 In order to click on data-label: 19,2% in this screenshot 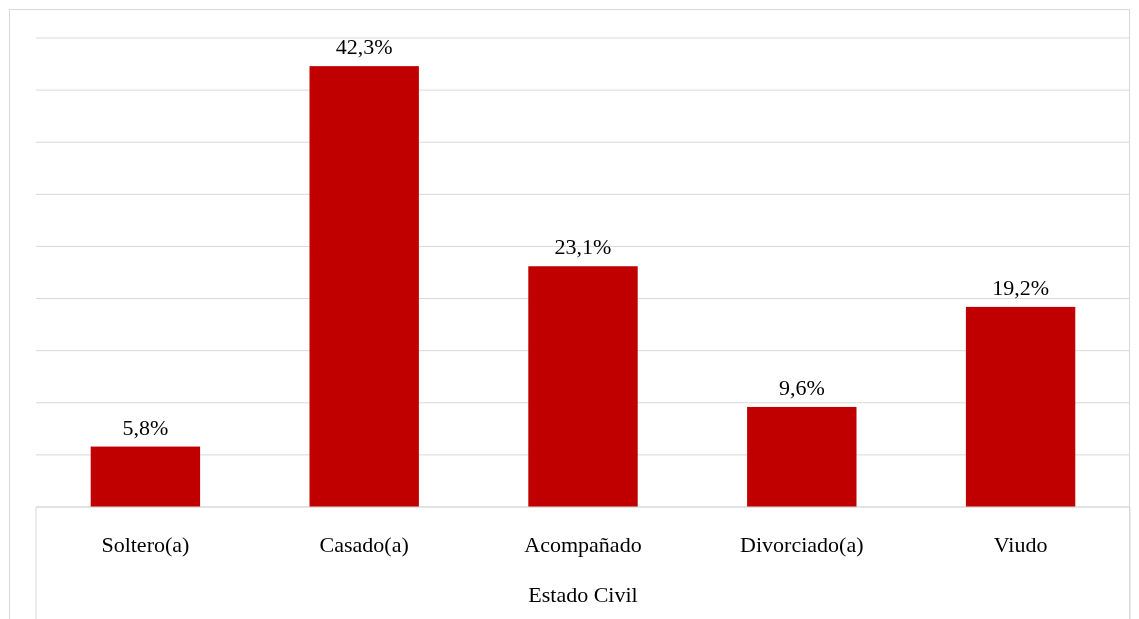, I will do `click(1021, 287)`.